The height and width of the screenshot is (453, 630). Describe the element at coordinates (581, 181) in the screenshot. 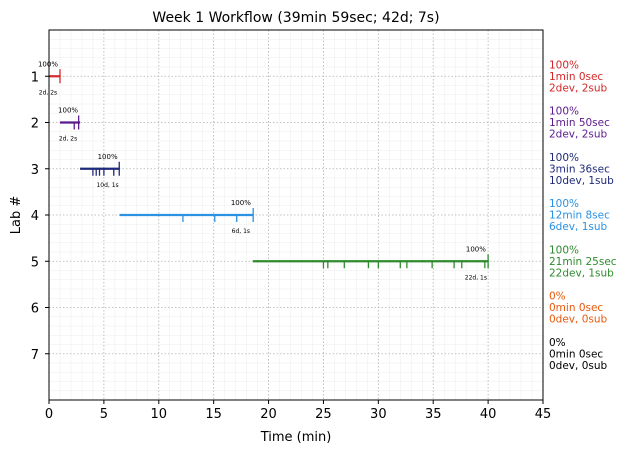

I see `lab-3-summary-line: 10dev, 1sub` at that location.